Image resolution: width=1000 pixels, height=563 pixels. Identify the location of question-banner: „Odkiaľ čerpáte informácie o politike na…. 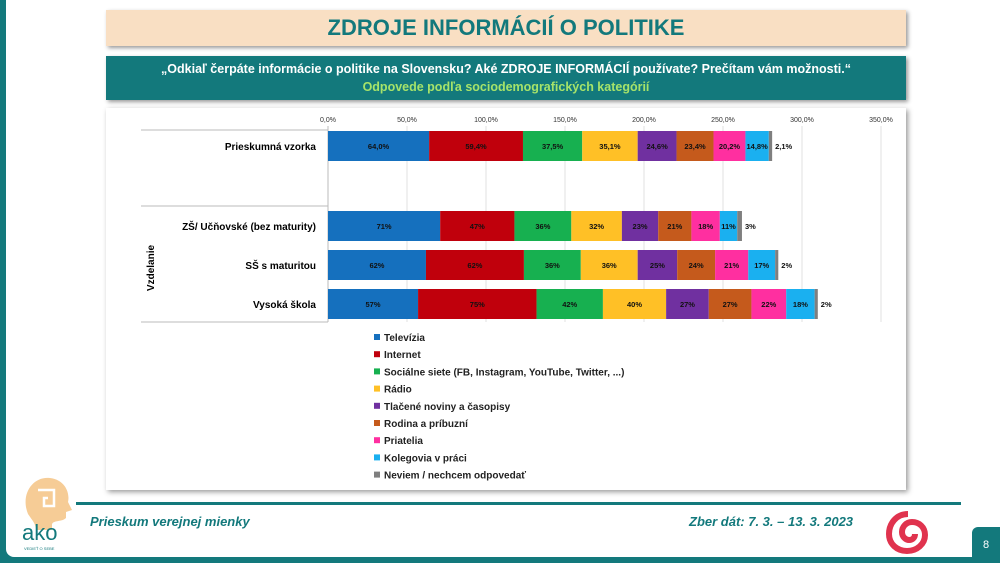
(506, 78).